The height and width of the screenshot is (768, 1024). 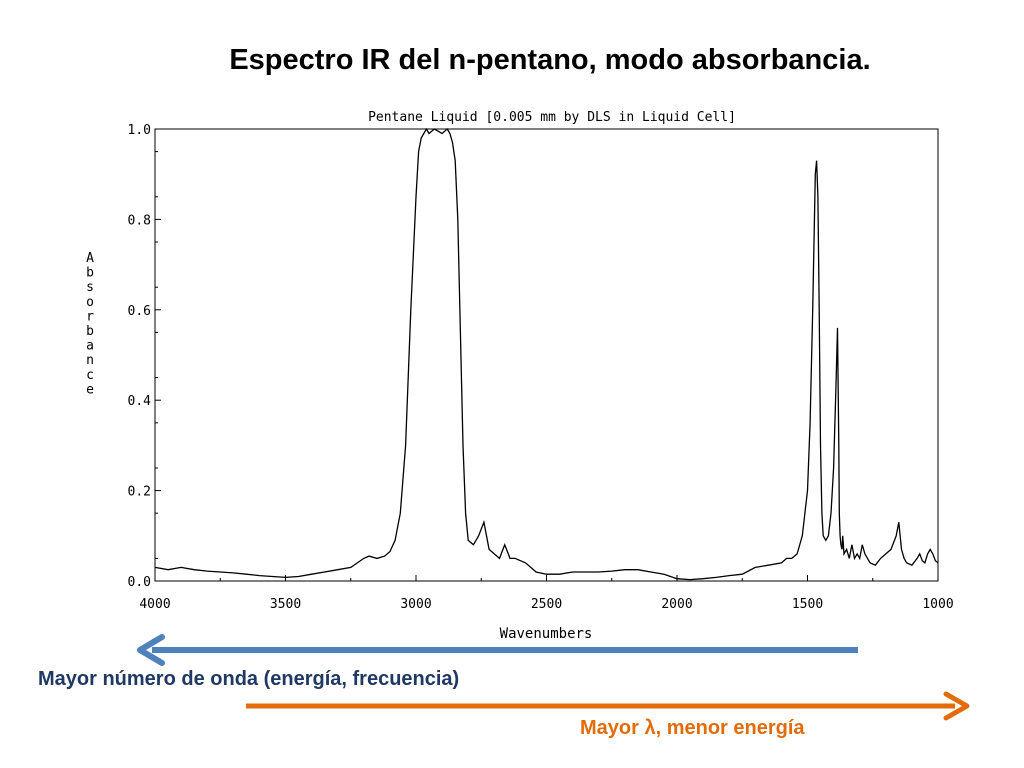 What do you see at coordinates (139, 220) in the screenshot?
I see `y-tick-label: 0.8` at bounding box center [139, 220].